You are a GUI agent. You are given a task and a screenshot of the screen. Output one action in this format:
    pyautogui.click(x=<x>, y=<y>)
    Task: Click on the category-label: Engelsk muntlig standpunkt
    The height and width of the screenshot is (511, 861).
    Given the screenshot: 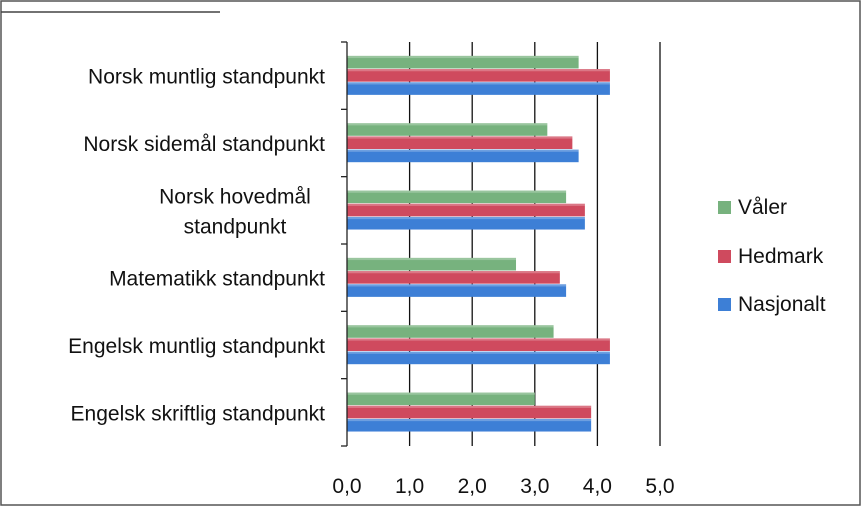 What is the action you would take?
    pyautogui.click(x=196, y=346)
    